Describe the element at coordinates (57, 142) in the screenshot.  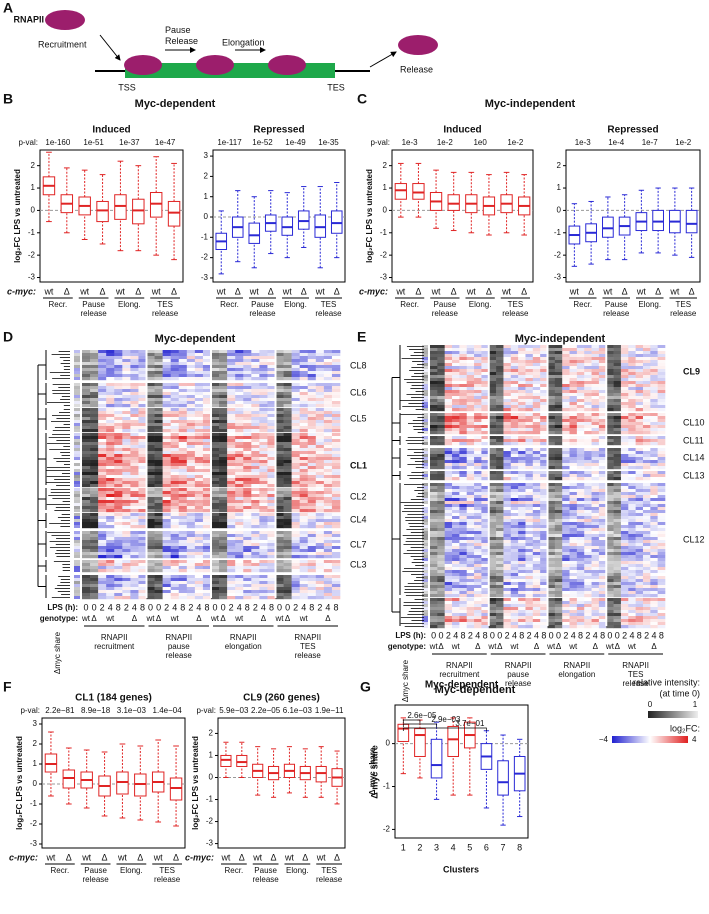
I see `p-value: 1e-160` at that location.